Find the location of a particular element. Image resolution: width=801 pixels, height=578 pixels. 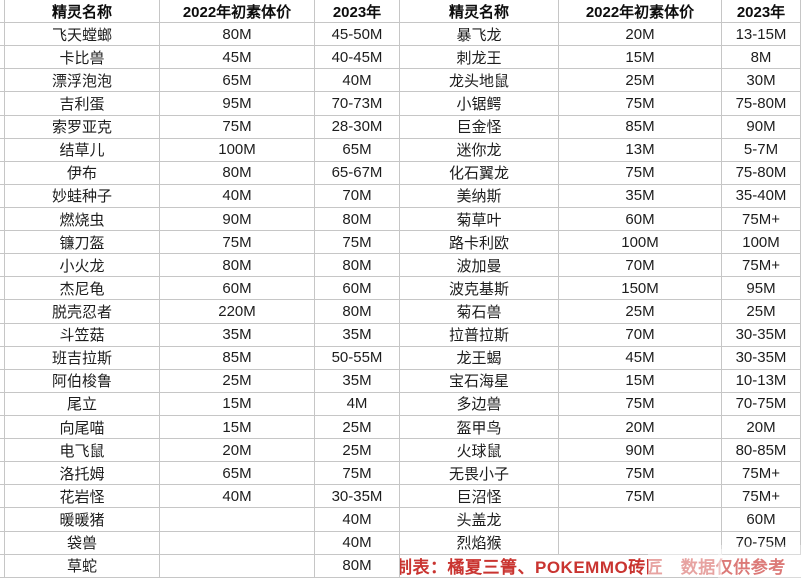

pokemon-name-cell: 巨金怪 is located at coordinates (479, 127).